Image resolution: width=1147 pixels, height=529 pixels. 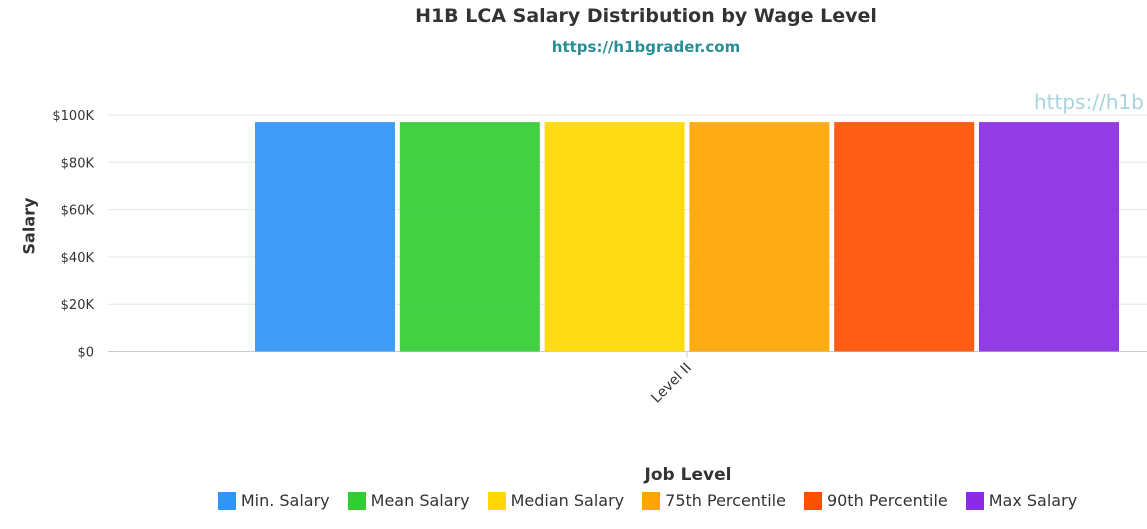 What do you see at coordinates (904, 237) in the screenshot?
I see `bar-90th-percentile` at bounding box center [904, 237].